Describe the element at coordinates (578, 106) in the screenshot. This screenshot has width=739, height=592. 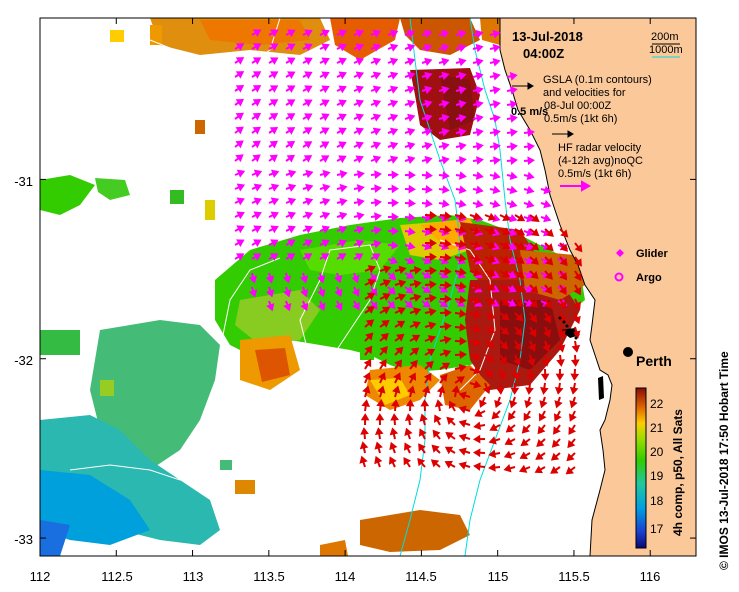
I see `gsla-line-3: 08-Jul 00:00Z` at that location.